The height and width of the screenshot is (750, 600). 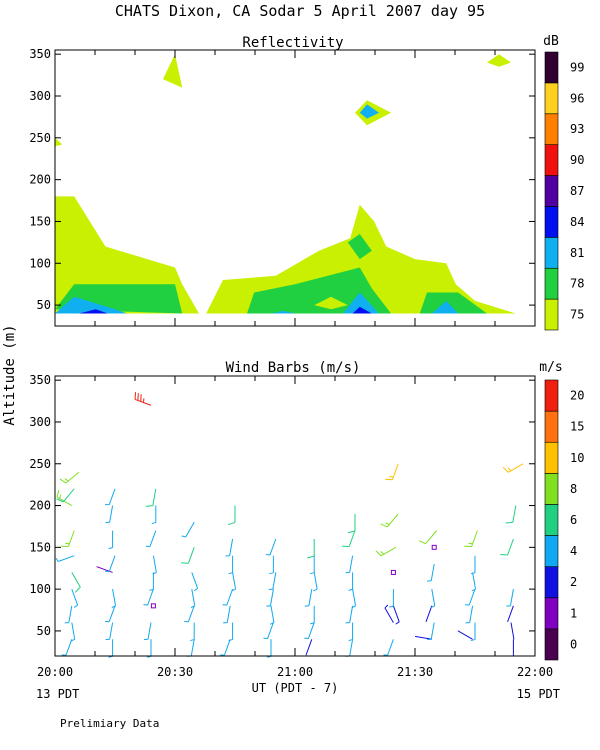 I want to click on reflectivity-colorbar-level-2: 81, so click(x=577, y=253).